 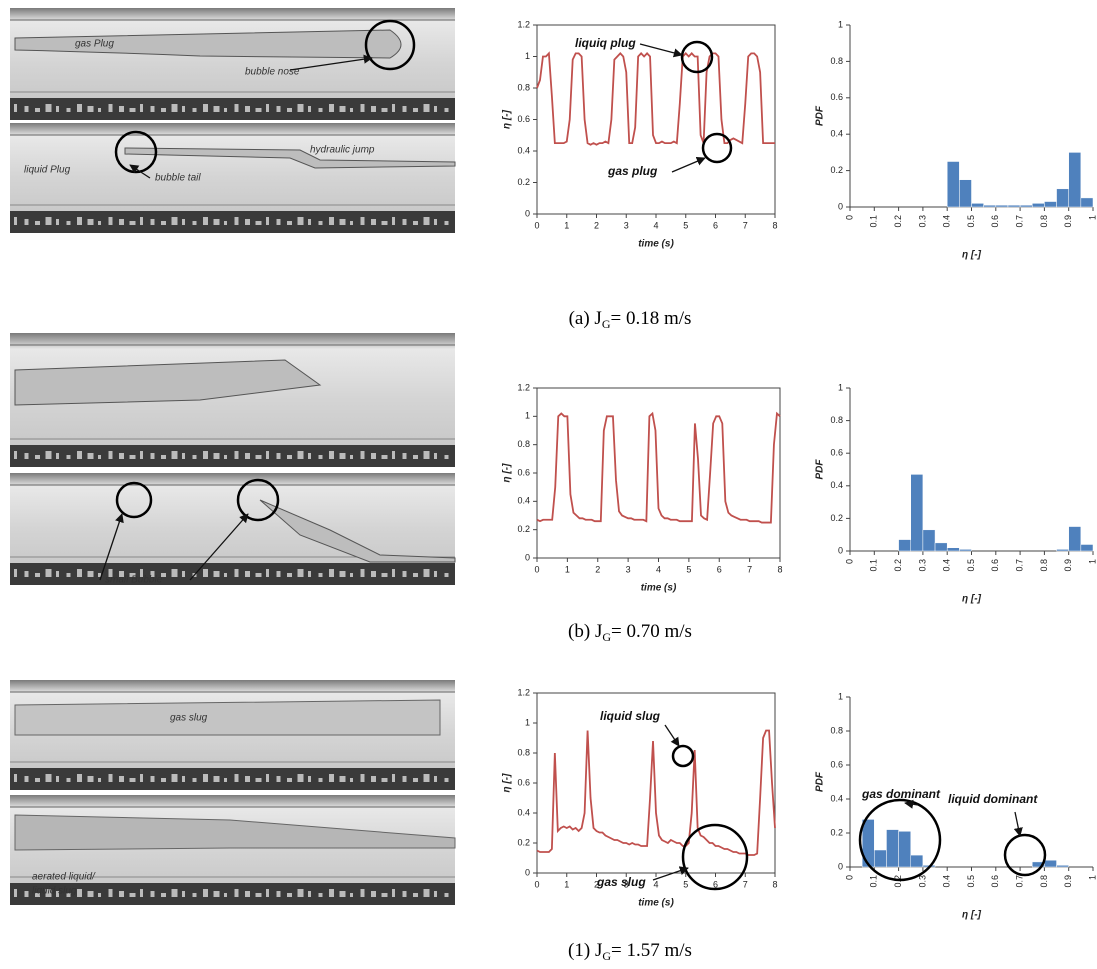 I want to click on caption-prefix: (a) J, so click(x=585, y=318).